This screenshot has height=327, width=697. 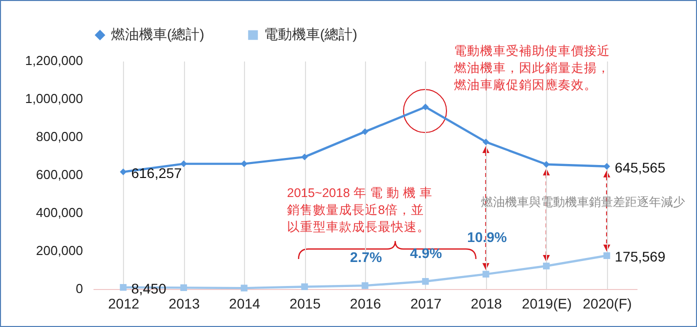 I want to click on x-tick-label: 2012, so click(x=124, y=304).